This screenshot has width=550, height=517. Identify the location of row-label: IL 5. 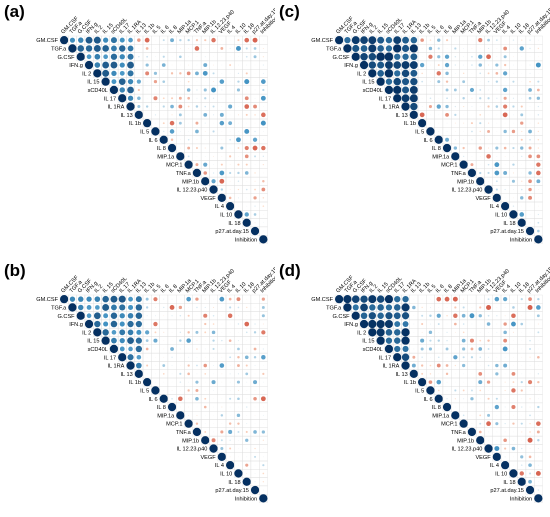
(144, 132).